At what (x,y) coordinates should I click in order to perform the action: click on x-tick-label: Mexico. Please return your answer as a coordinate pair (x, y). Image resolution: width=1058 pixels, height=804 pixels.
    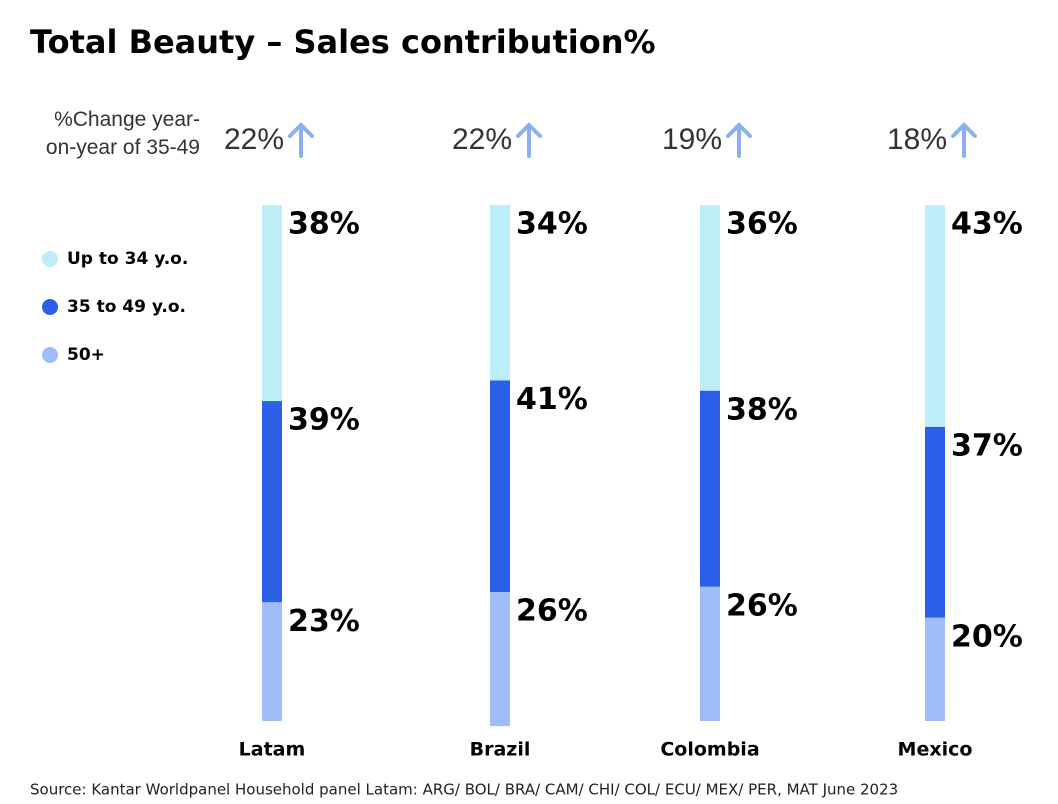
    Looking at the image, I should click on (935, 750).